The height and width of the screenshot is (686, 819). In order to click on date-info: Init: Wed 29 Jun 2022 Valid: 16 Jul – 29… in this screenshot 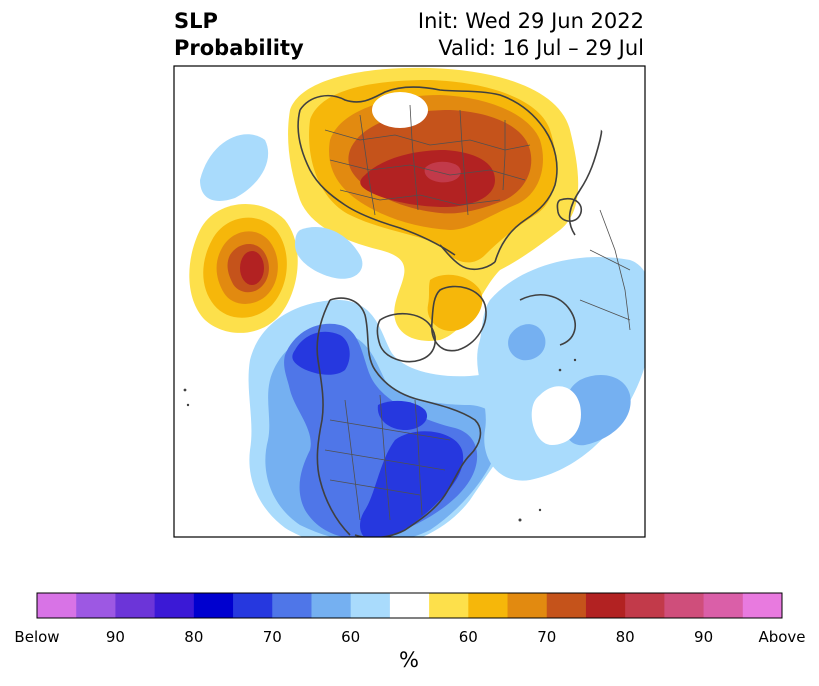, I will do `click(531, 35)`.